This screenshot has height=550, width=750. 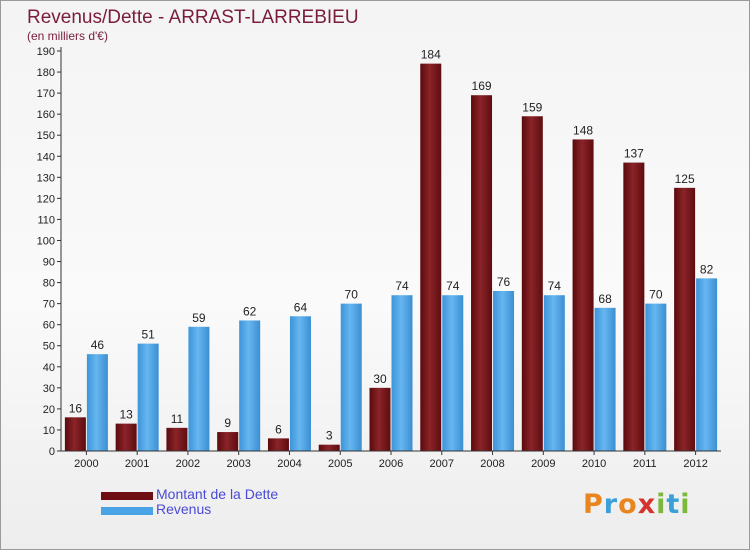 I want to click on x-tick-label: 2008, so click(x=492, y=464).